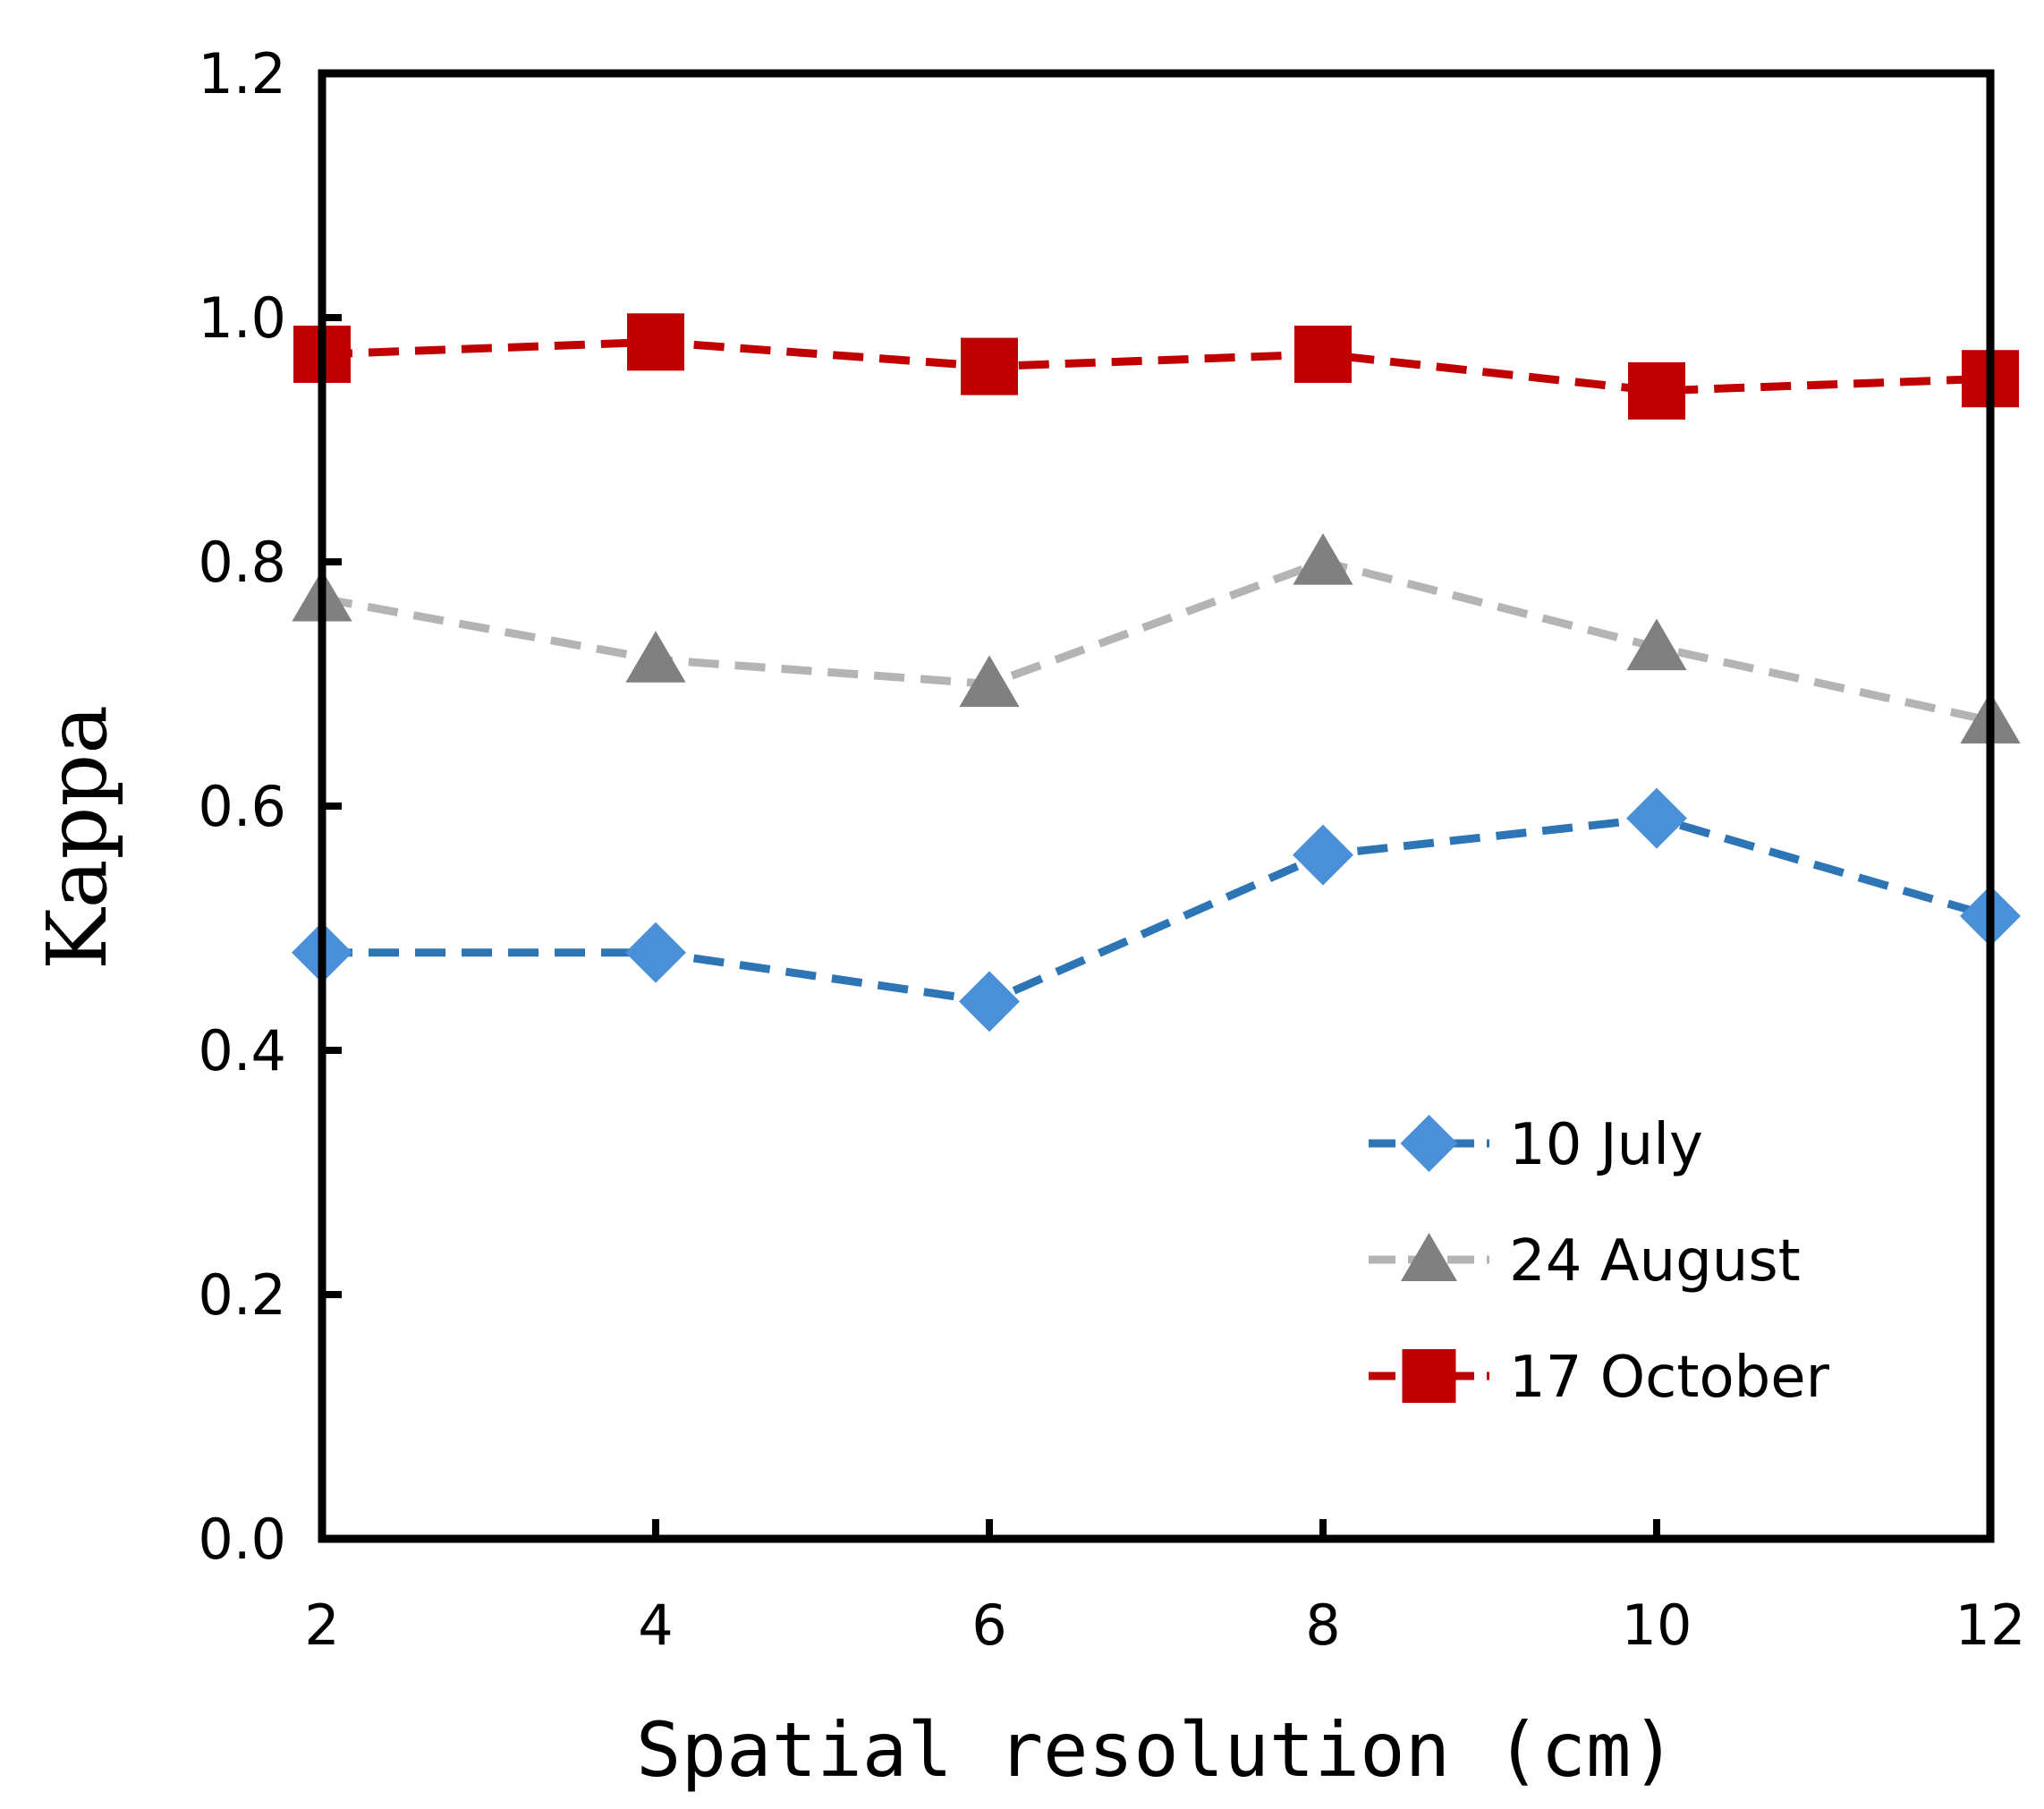 This screenshot has height=1809, width=2044. I want to click on legend-label: 10 July, so click(1606, 1145).